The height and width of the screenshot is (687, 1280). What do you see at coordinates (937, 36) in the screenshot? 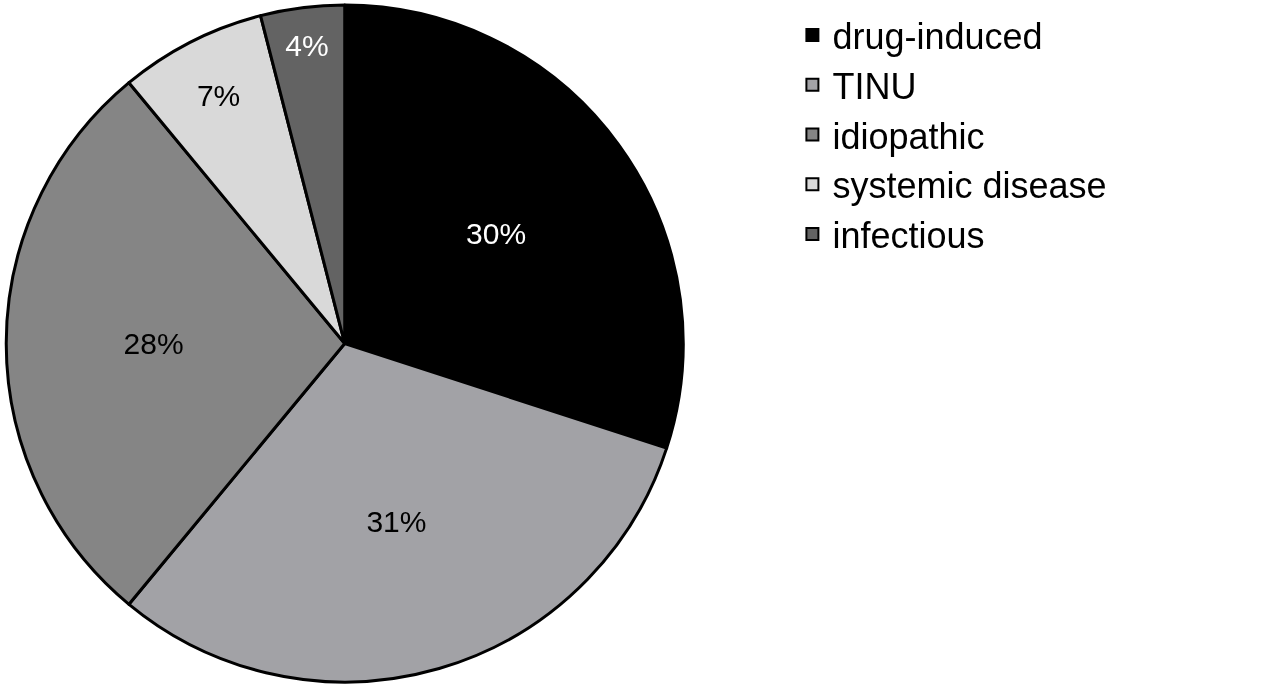
I see `legend-label: drug-induced` at bounding box center [937, 36].